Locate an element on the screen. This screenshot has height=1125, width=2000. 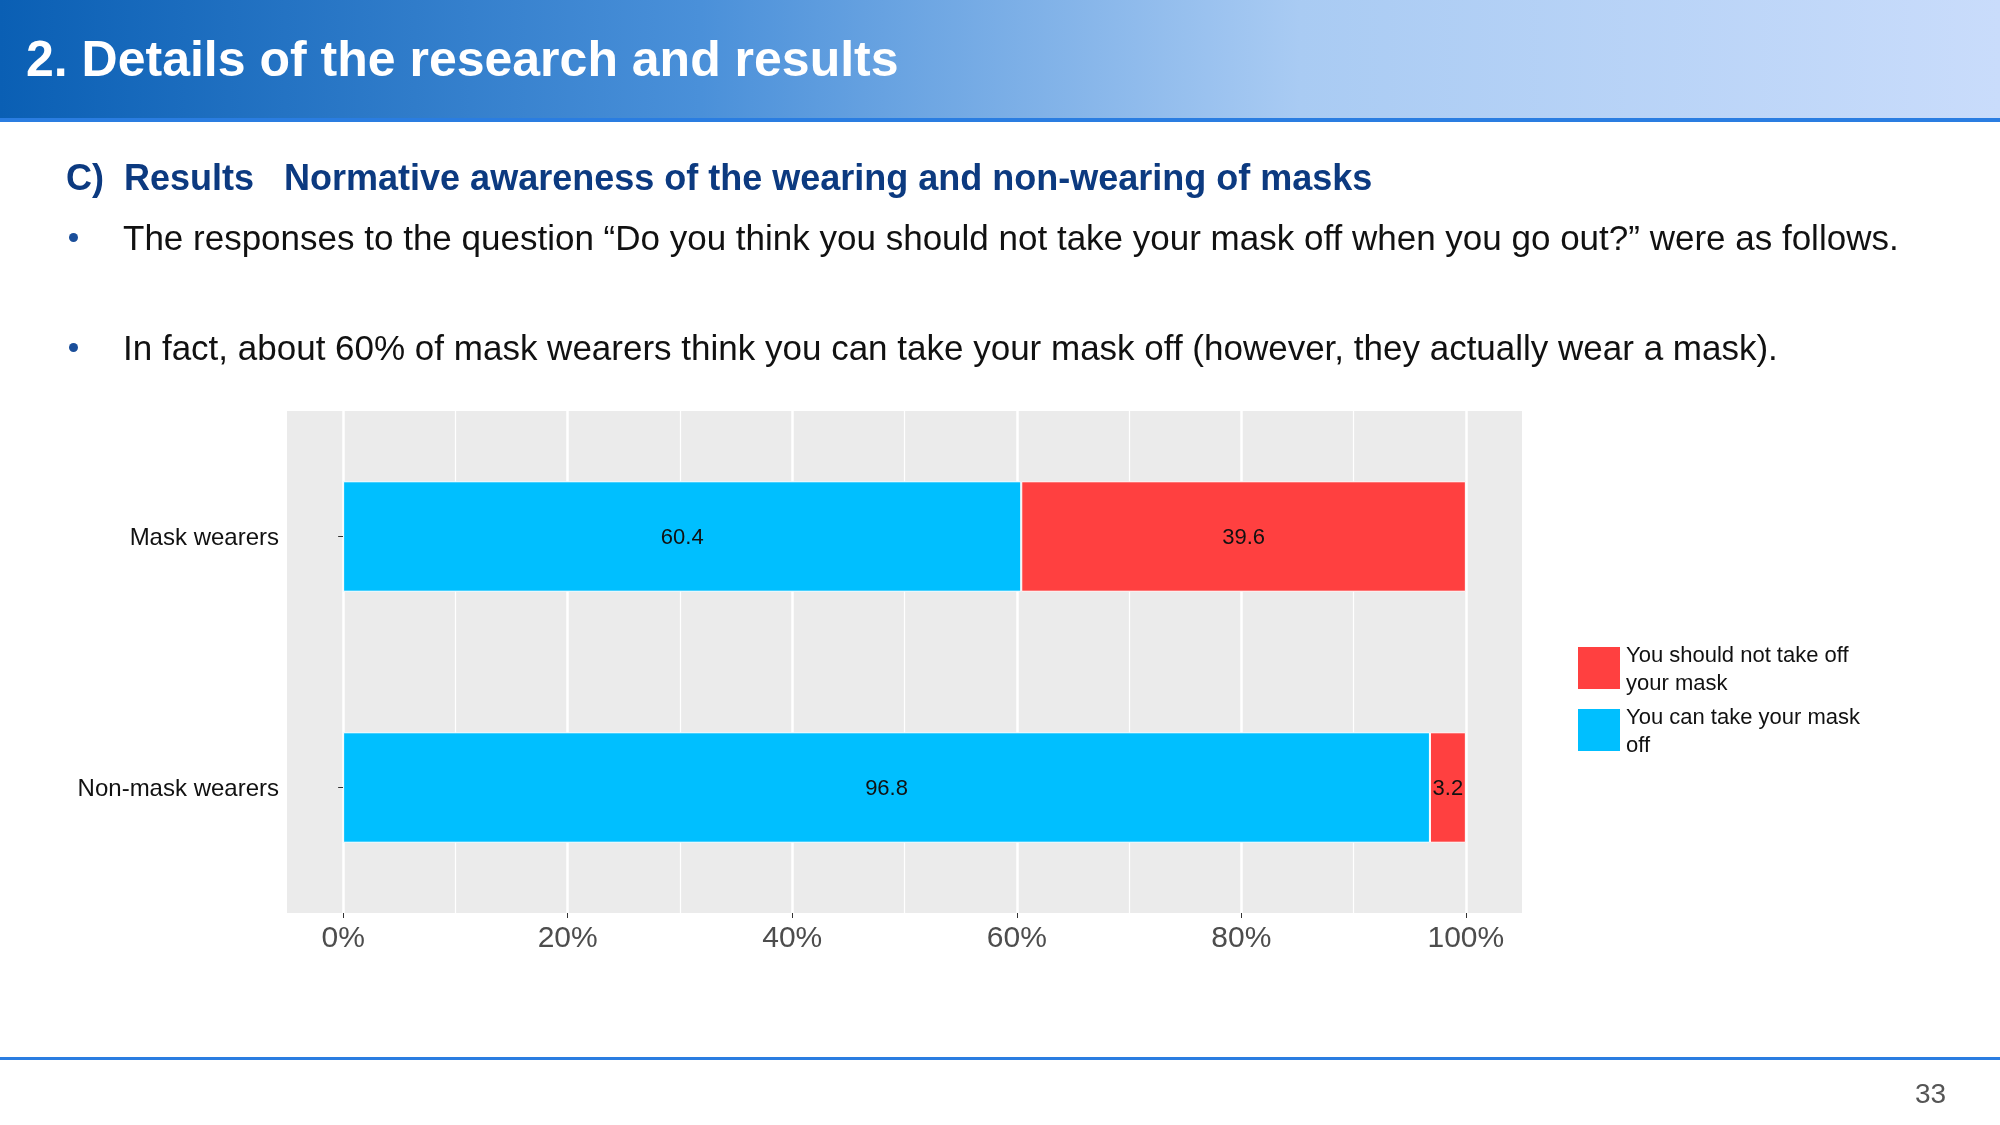
x-tick-label: 100% is located at coordinates (1466, 936).